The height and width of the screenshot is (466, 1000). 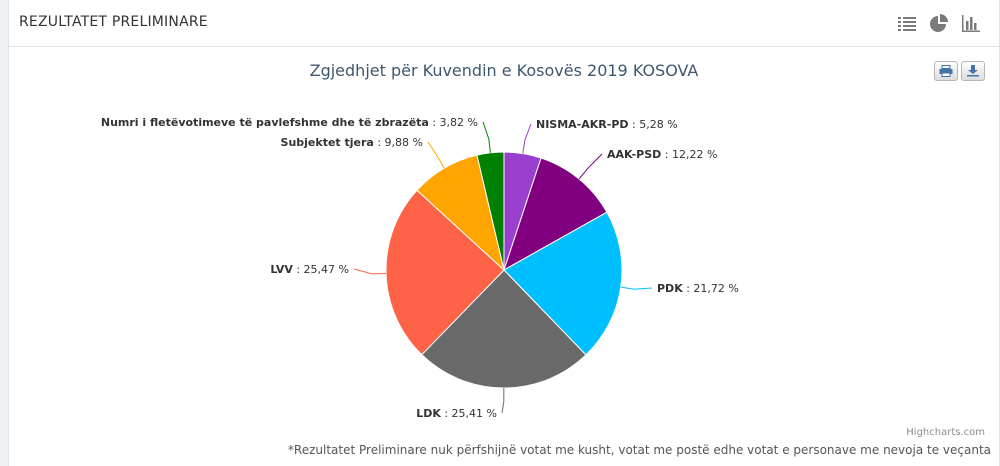 What do you see at coordinates (113, 22) in the screenshot?
I see `panel-title: REZULTATET PRELIMINARE` at bounding box center [113, 22].